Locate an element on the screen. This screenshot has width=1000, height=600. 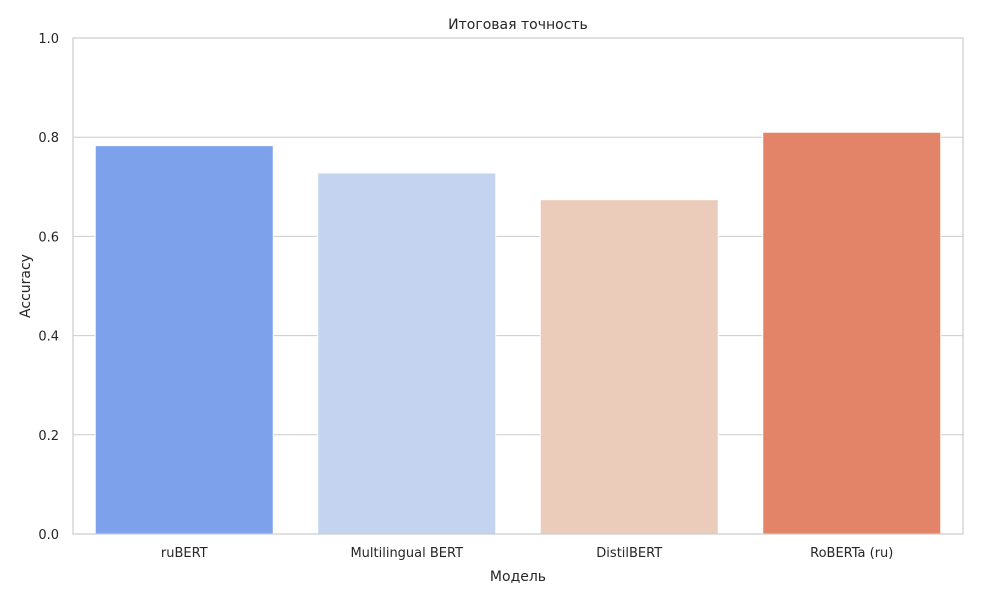
y-tick-label: 0.0 is located at coordinates (48, 535).